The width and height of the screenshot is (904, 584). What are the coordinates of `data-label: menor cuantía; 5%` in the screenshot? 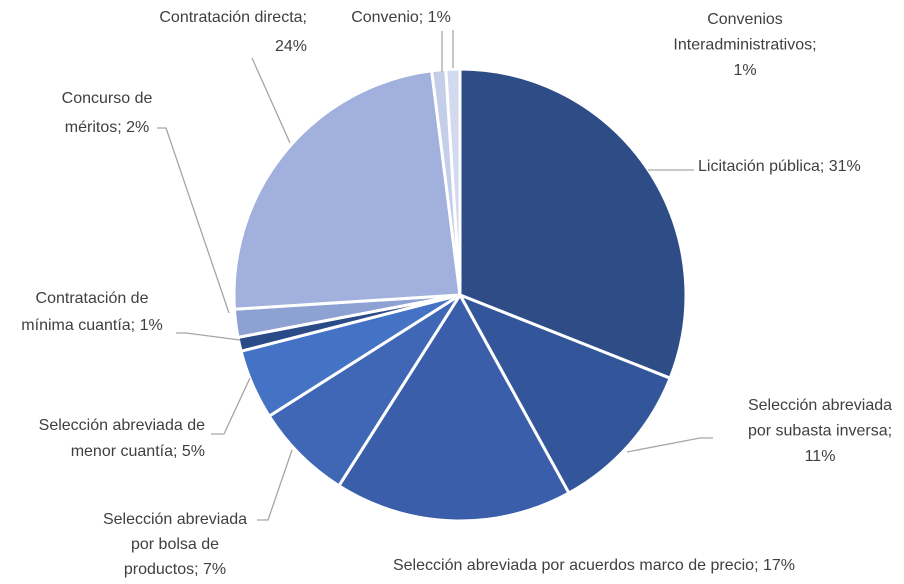 It's located at (138, 451).